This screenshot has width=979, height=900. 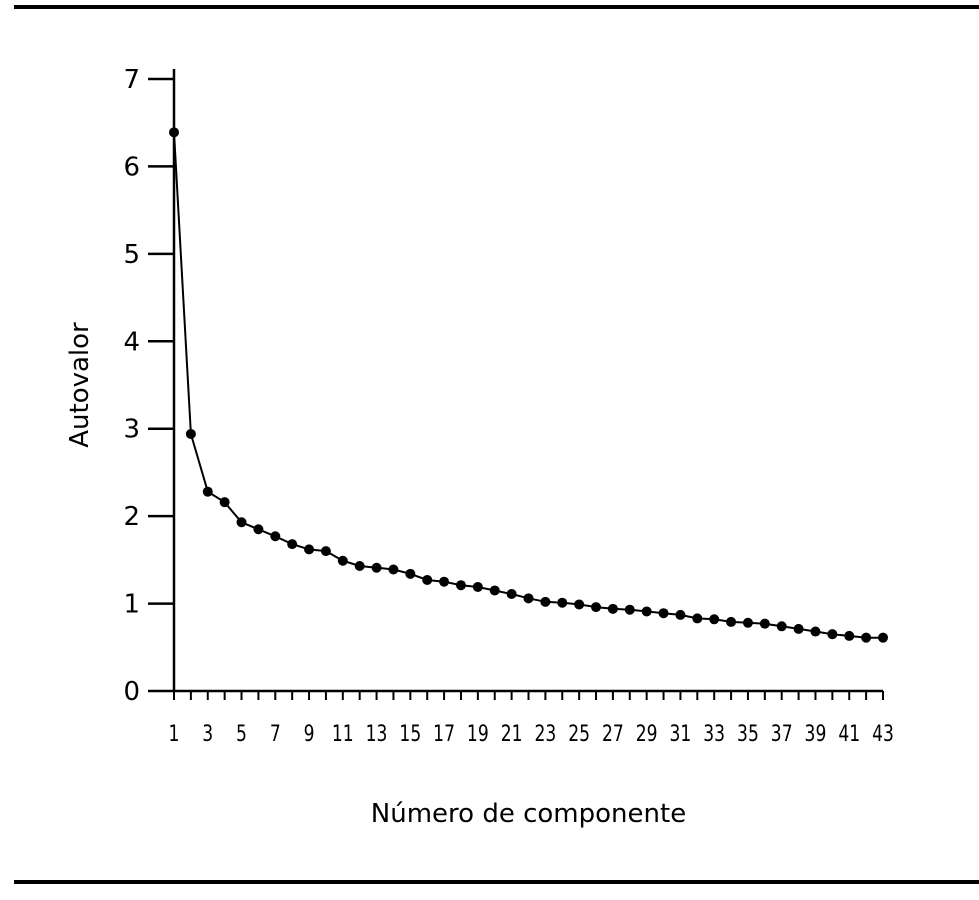 What do you see at coordinates (241, 734) in the screenshot?
I see `x-tick-label: 5` at bounding box center [241, 734].